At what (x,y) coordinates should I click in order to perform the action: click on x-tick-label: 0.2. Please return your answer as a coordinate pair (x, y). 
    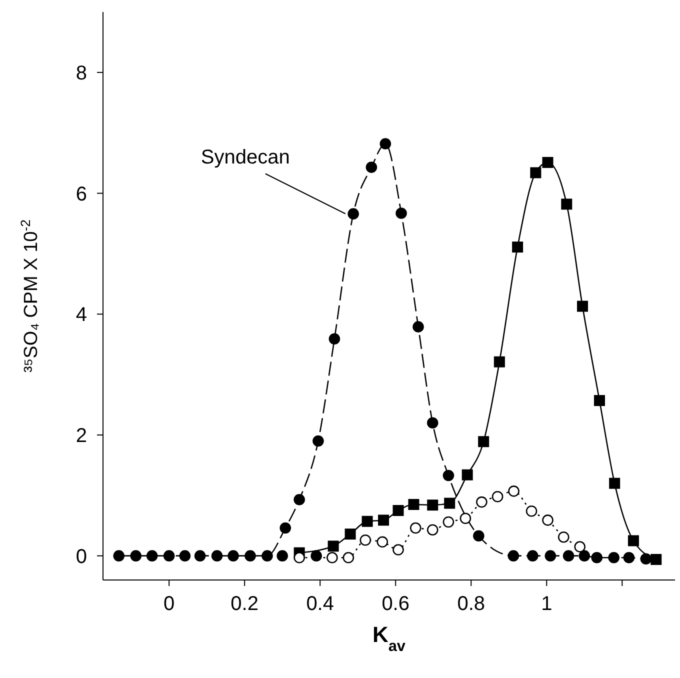
    Looking at the image, I should click on (244, 604).